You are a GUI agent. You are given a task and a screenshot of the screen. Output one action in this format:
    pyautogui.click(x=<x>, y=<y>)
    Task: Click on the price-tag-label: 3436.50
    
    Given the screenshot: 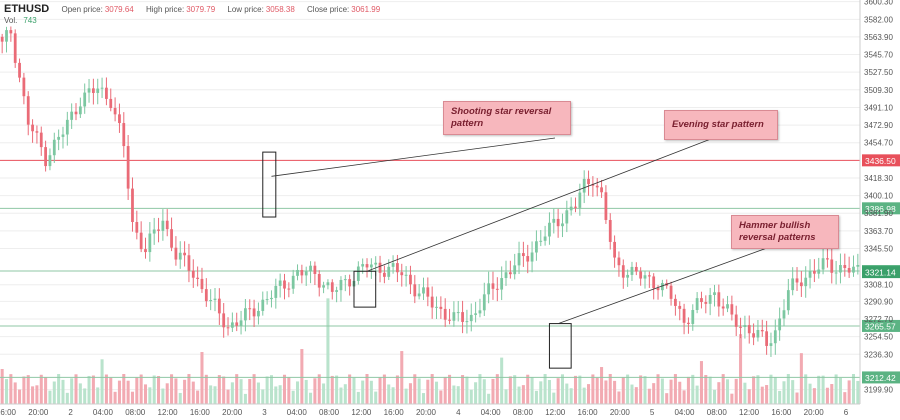 What is the action you would take?
    pyautogui.click(x=880, y=161)
    